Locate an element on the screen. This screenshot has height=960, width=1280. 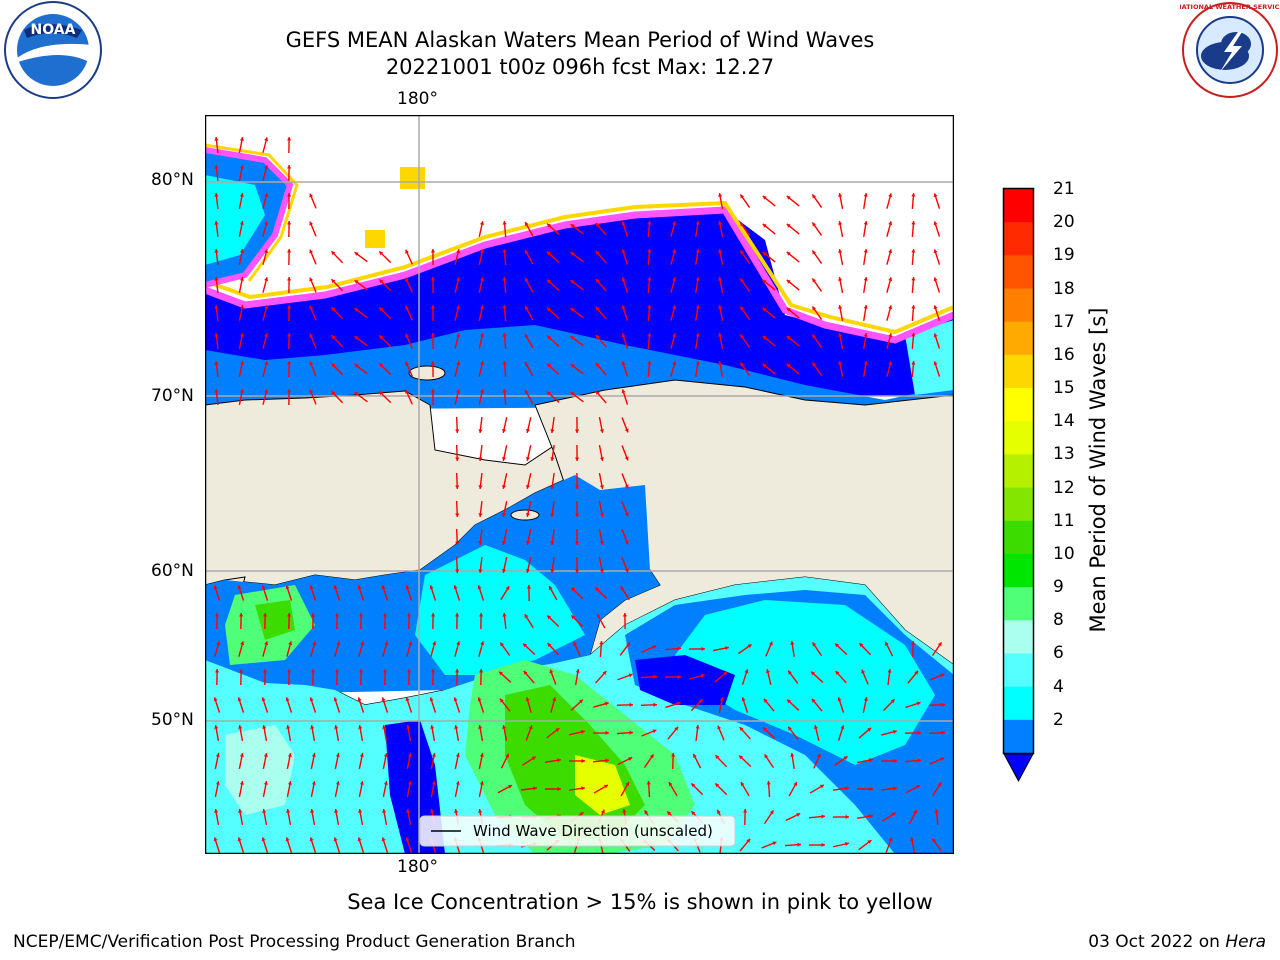
ice-edge-pink is located at coordinates (579, 275).